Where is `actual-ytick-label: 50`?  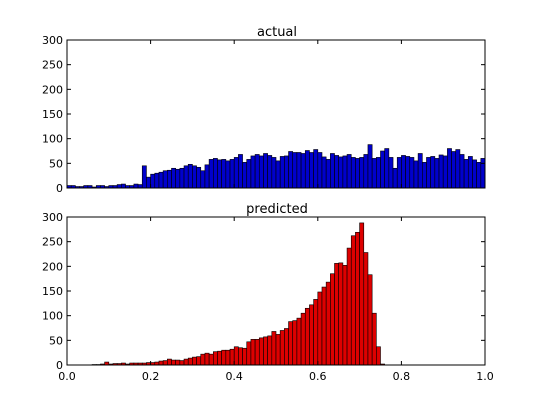
actual-ytick-label: 50 is located at coordinates (56, 163).